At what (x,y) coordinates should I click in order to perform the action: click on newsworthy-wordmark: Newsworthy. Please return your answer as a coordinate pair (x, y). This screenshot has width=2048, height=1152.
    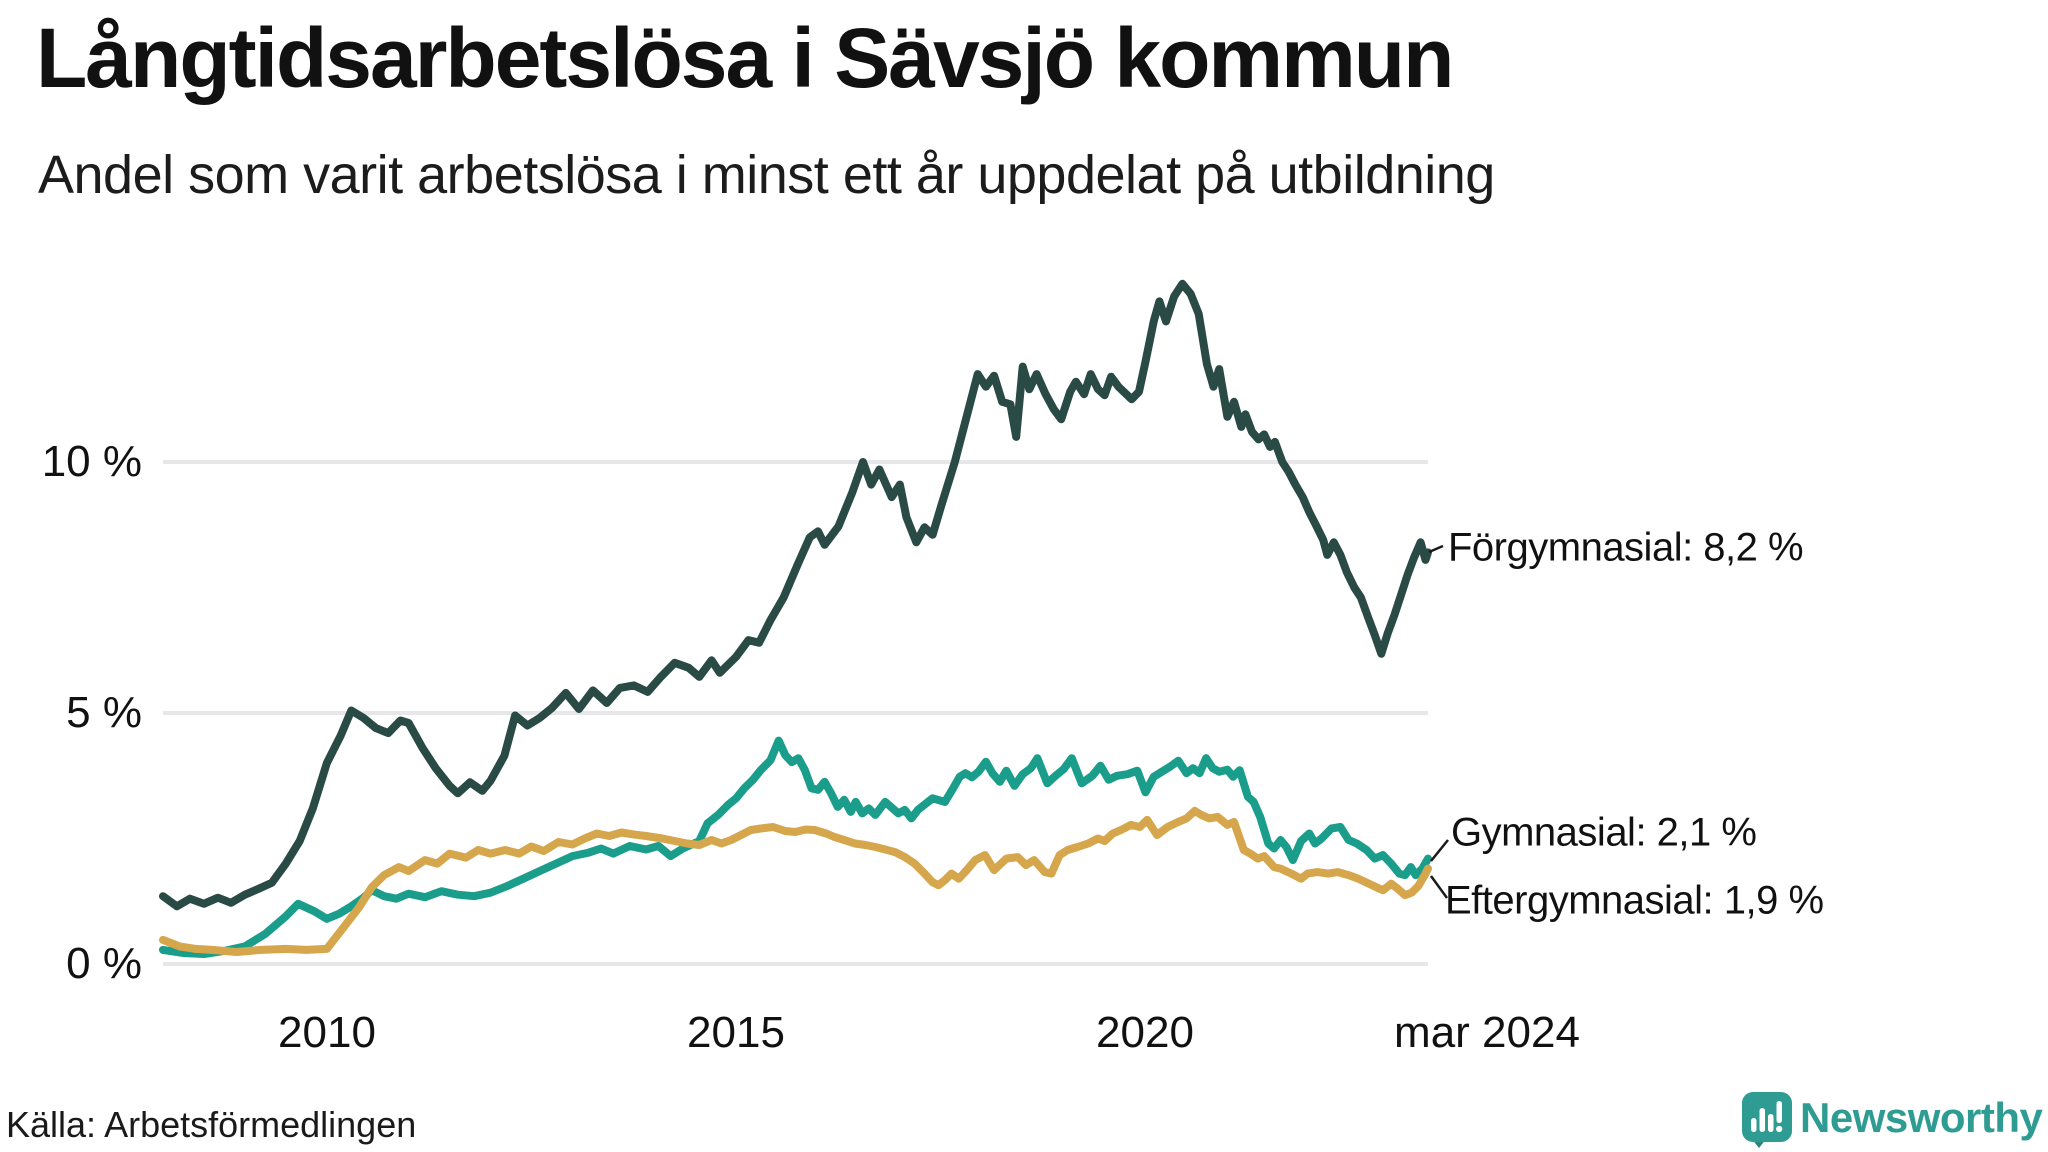
    Looking at the image, I should click on (1921, 1117).